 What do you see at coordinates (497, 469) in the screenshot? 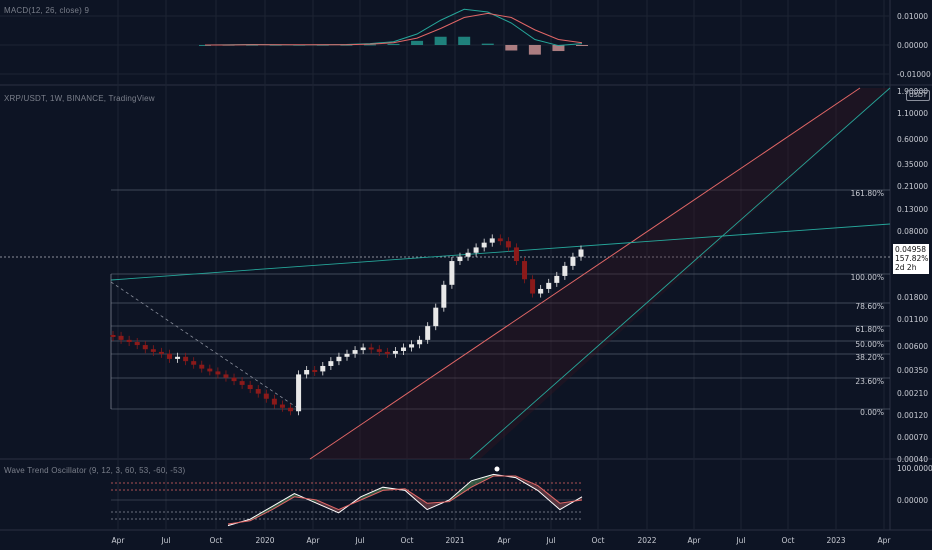
I see `osc-cross-dot` at bounding box center [497, 469].